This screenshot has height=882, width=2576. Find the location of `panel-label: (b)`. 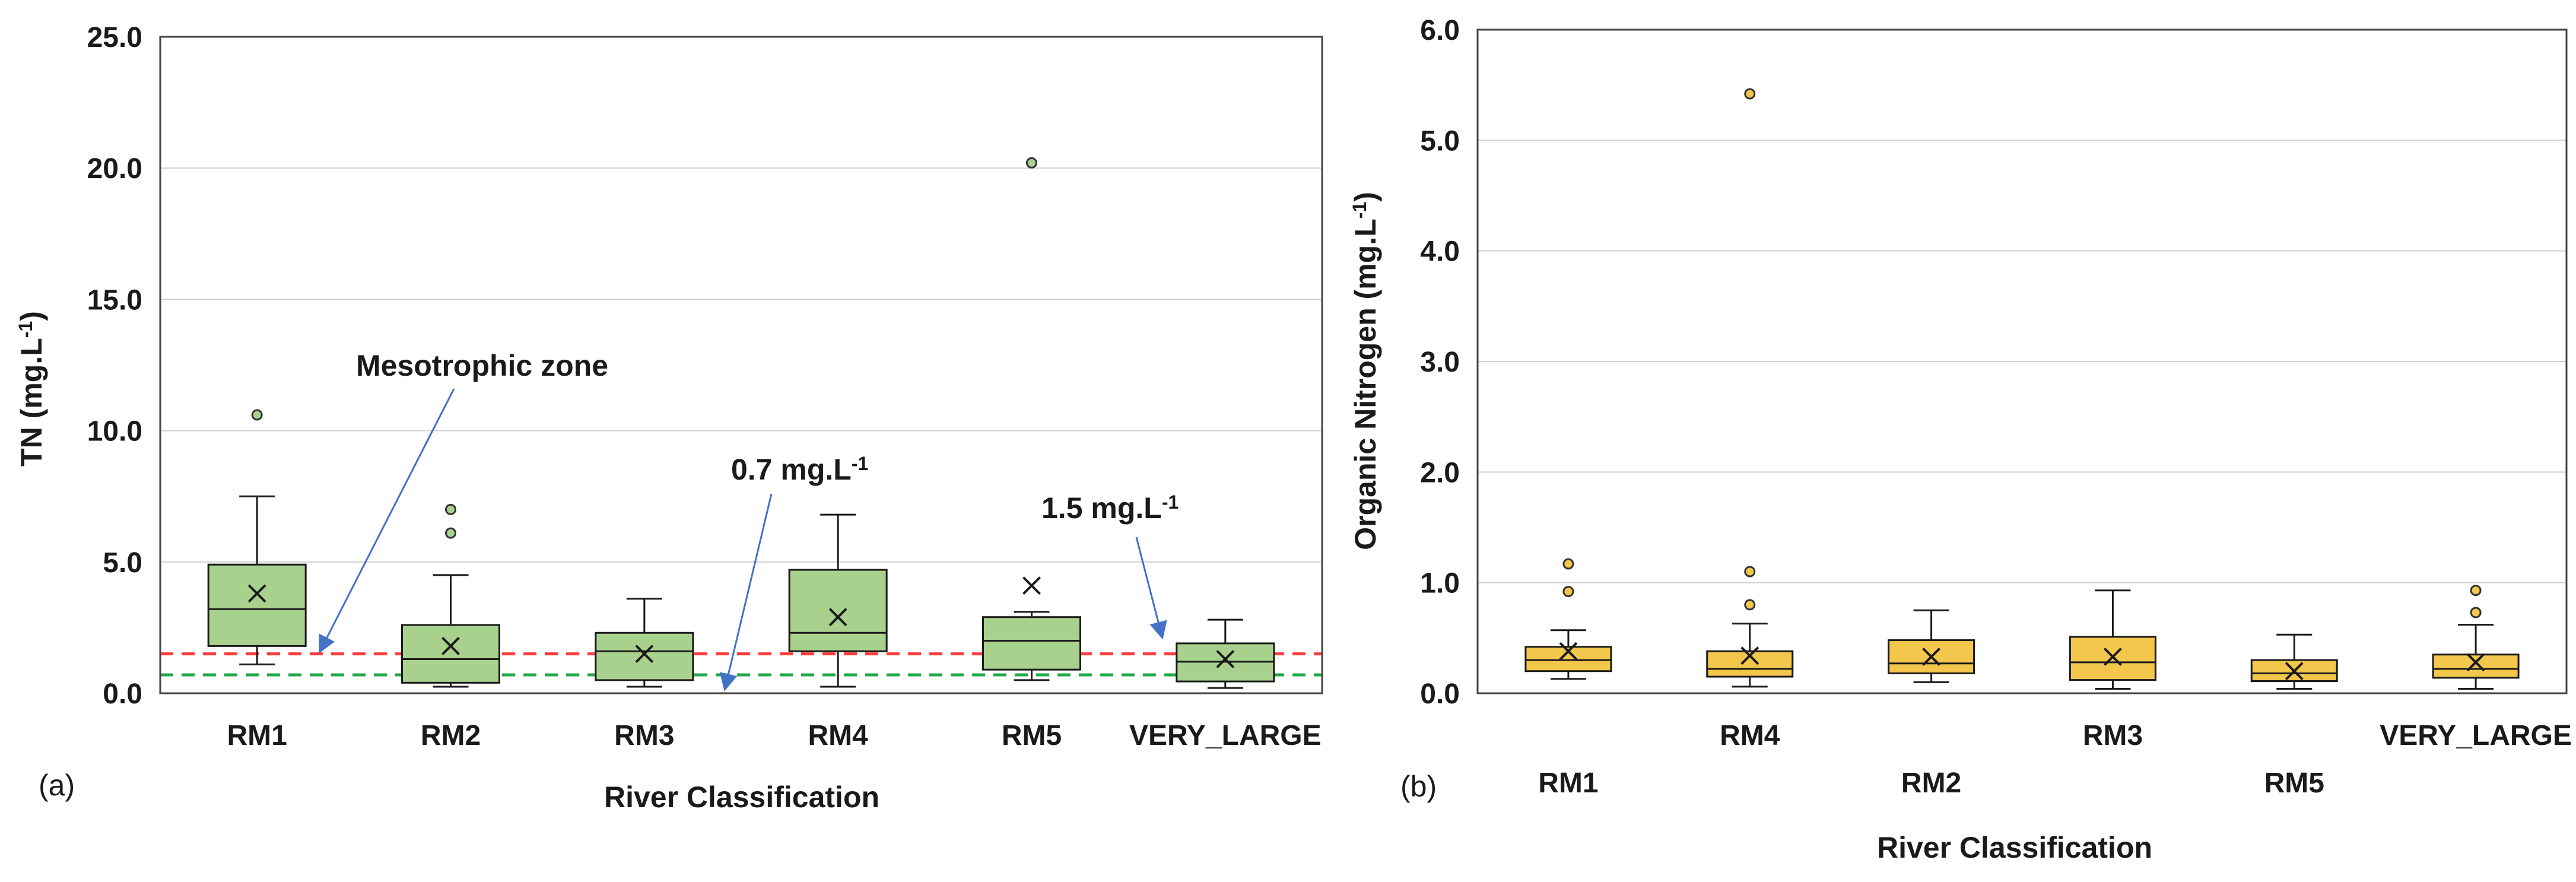

panel-label: (b) is located at coordinates (1418, 786).